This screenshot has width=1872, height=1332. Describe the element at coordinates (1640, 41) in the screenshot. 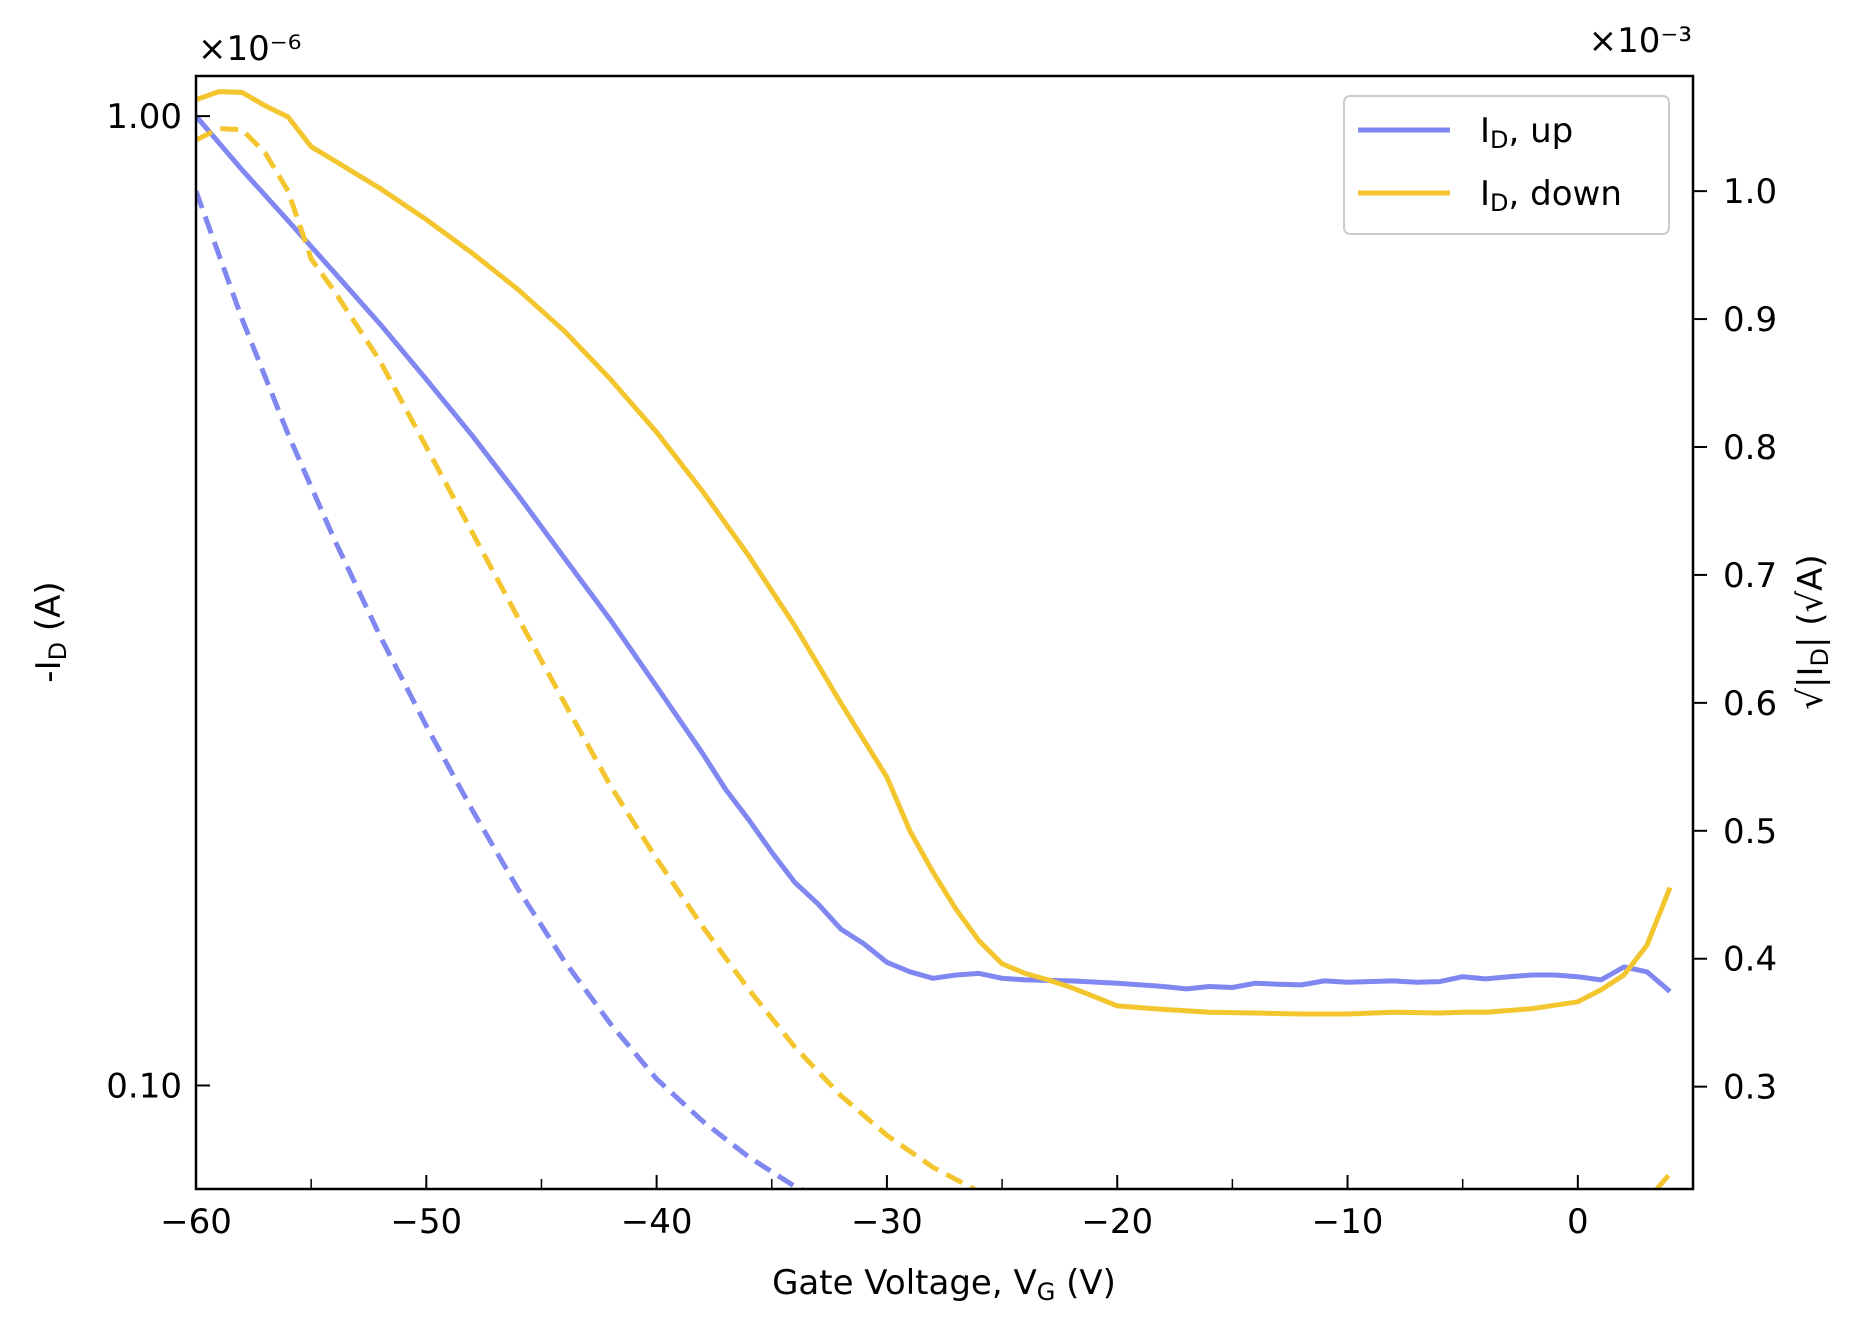

I see `y-right-offset-label: ×10⁻³` at that location.